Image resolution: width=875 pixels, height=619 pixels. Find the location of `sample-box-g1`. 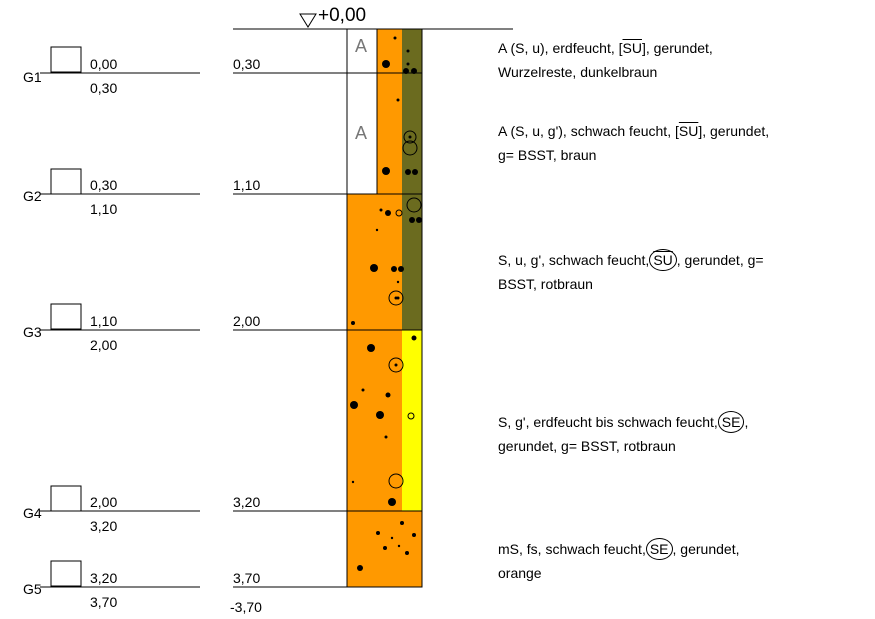

sample-box-g1 is located at coordinates (66, 59).